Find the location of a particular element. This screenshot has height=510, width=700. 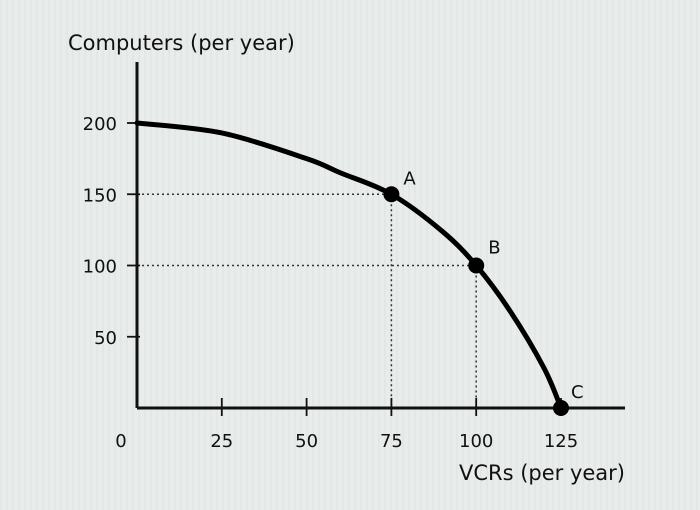

point-a is located at coordinates (391, 194).